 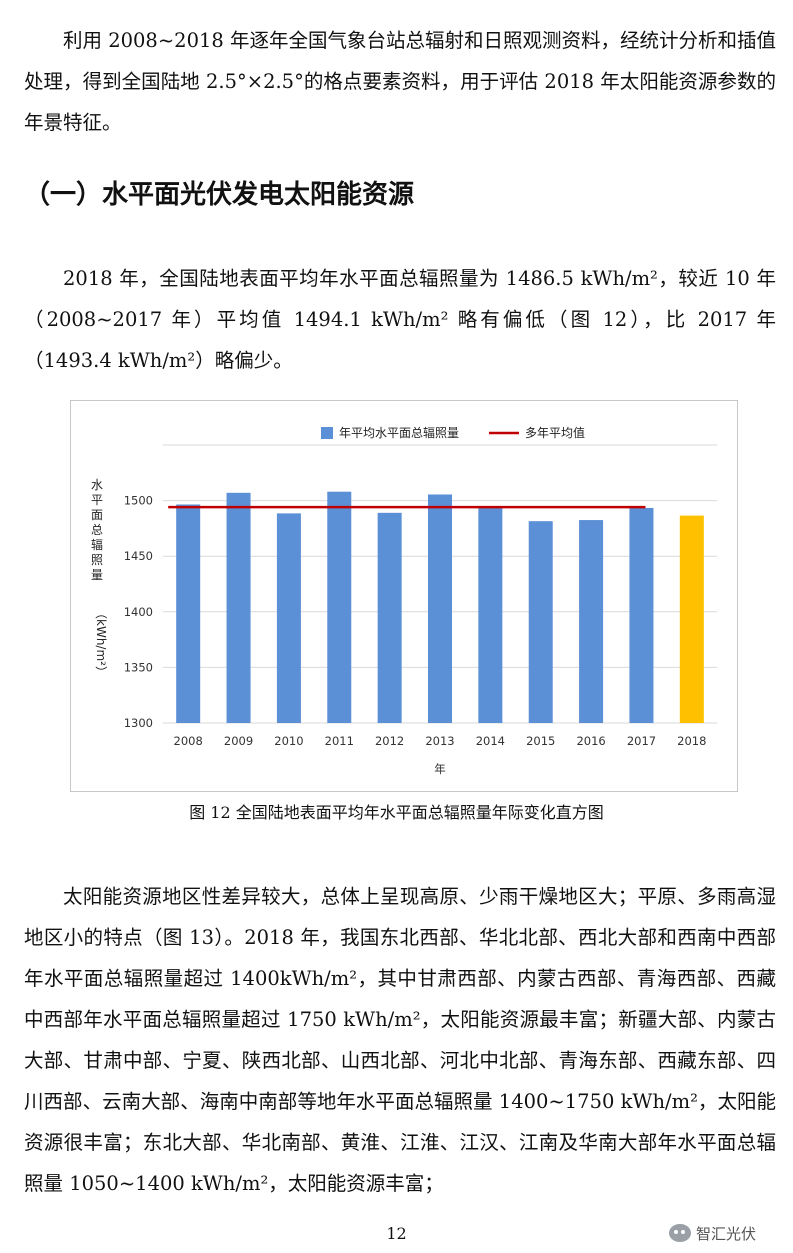 I want to click on x-tick-label: 2013, so click(x=439, y=741).